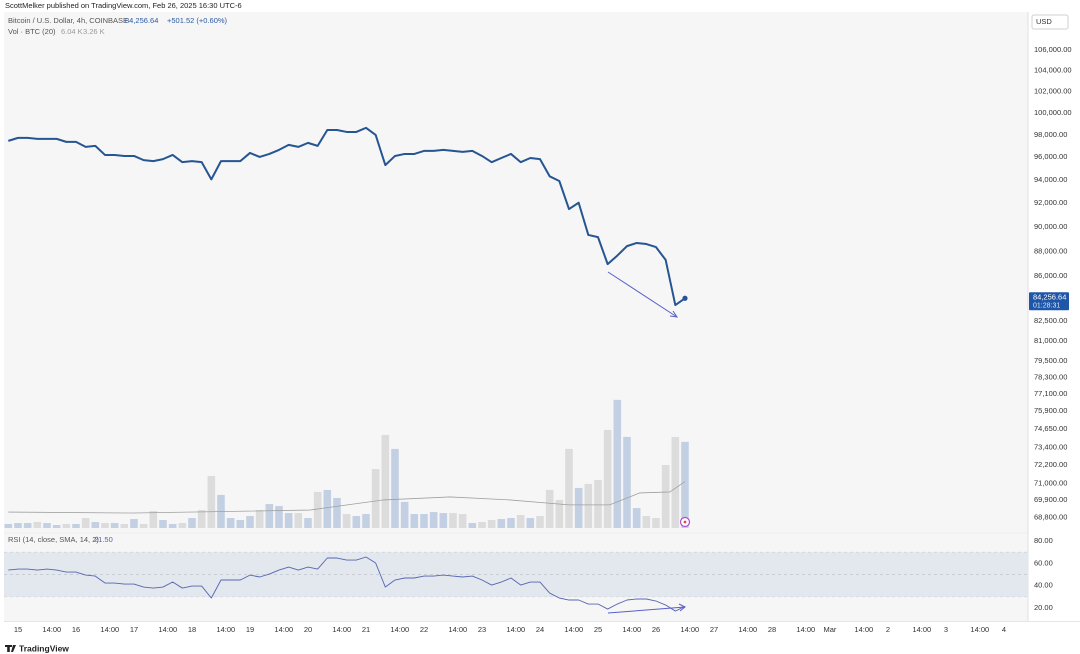 This screenshot has width=1080, height=654. What do you see at coordinates (197, 20) in the screenshot?
I see `change: +501.52 (+0.60%)` at bounding box center [197, 20].